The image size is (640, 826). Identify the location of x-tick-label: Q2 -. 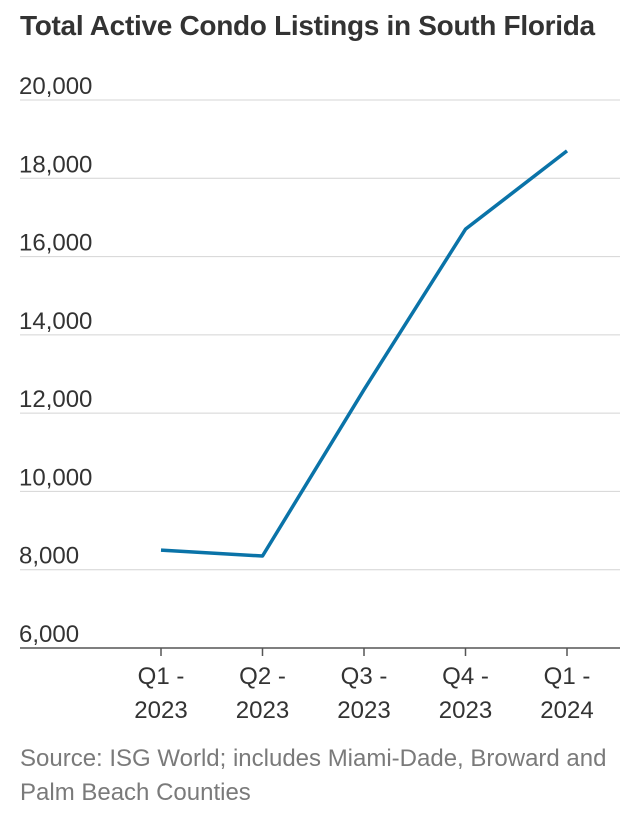
(262, 676).